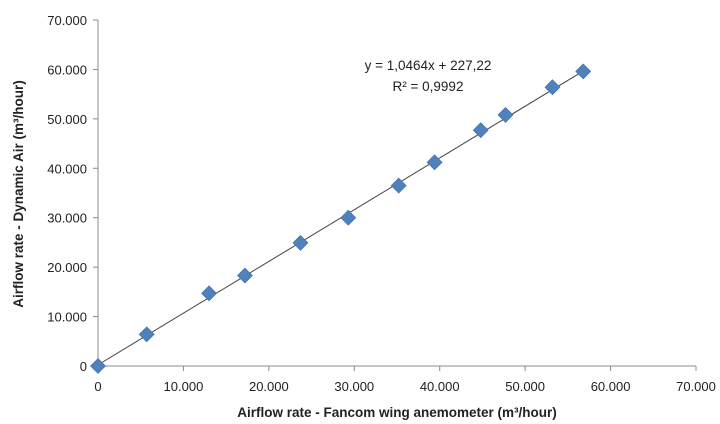 This screenshot has height=424, width=720. What do you see at coordinates (354, 386) in the screenshot?
I see `x-tick-label: 30.000` at bounding box center [354, 386].